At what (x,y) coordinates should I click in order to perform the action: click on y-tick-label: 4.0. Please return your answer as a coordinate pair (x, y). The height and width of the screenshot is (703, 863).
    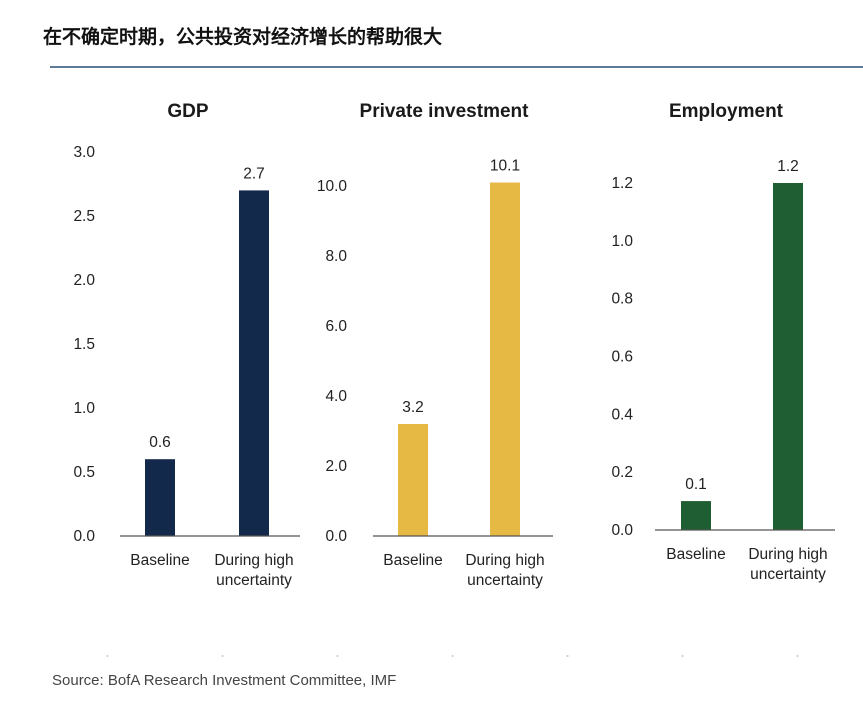
    Looking at the image, I should click on (336, 396).